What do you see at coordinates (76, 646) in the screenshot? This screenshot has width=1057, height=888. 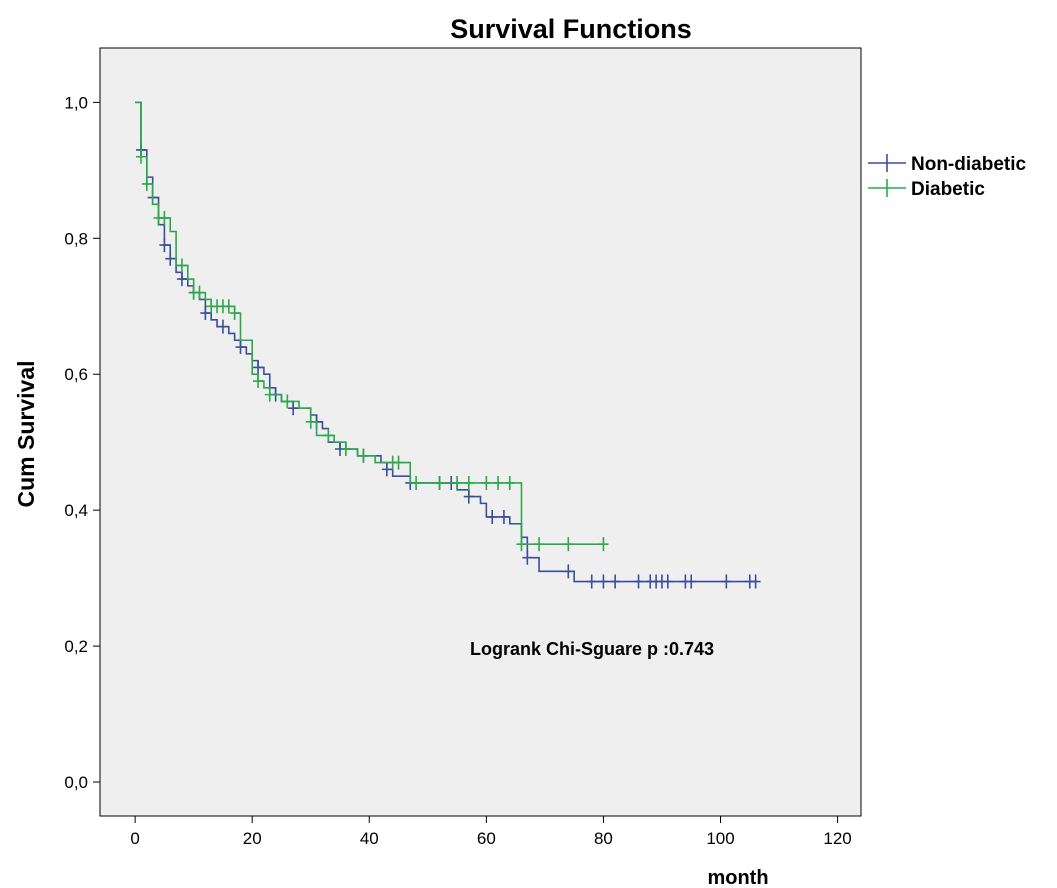 I see `y-tick-label: 0,2` at bounding box center [76, 646].